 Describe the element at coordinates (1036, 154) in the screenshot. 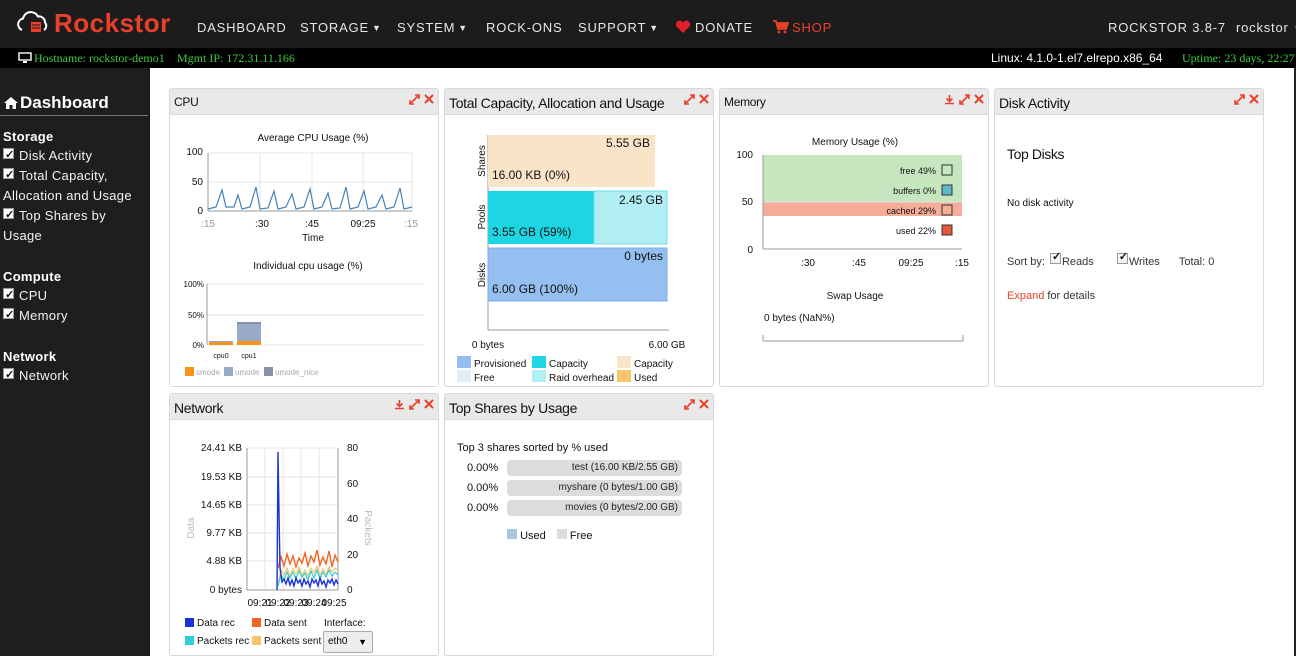

I see `top-disks-heading: Top Disks` at that location.